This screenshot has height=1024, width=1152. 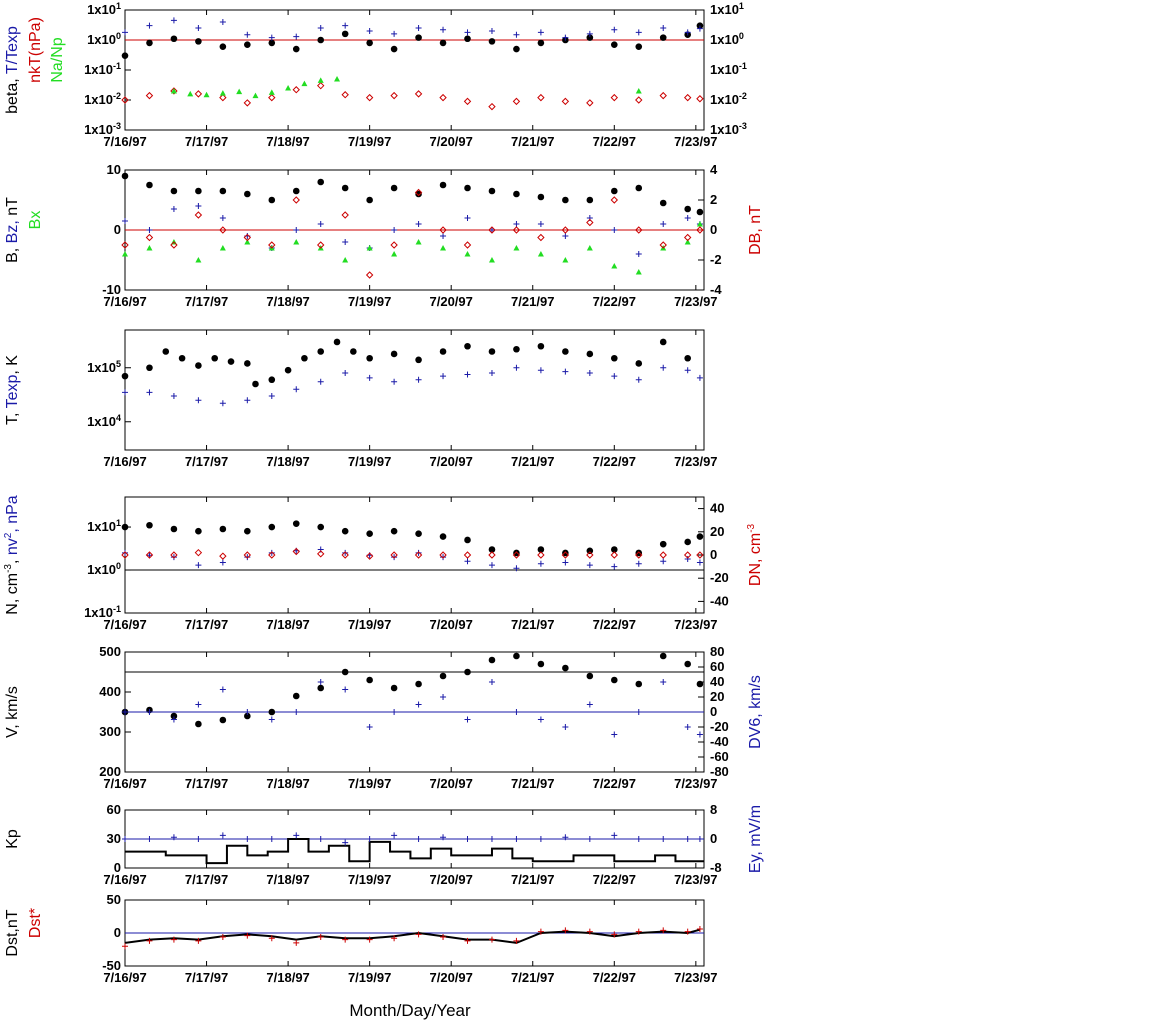 What do you see at coordinates (716, 259) in the screenshot?
I see `y2-tick-label: -2` at bounding box center [716, 259].